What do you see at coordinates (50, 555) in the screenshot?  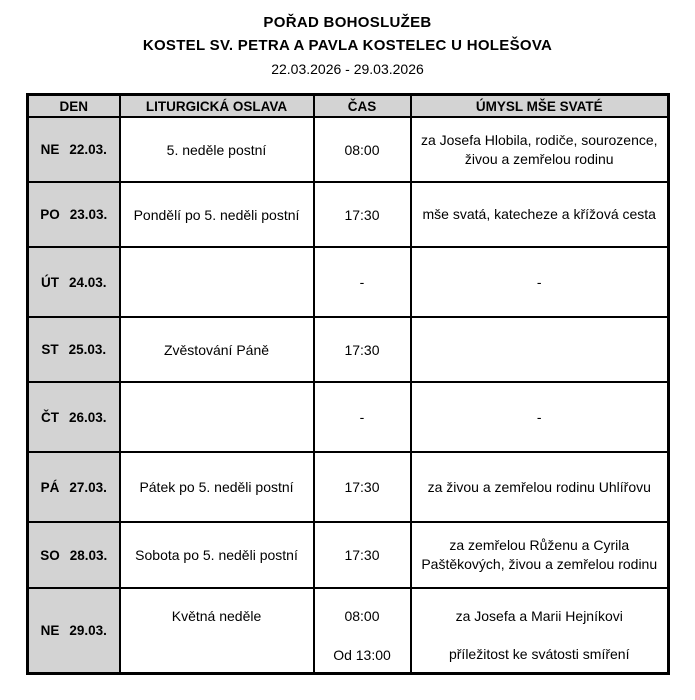 I see `day-abbreviation: SO` at bounding box center [50, 555].